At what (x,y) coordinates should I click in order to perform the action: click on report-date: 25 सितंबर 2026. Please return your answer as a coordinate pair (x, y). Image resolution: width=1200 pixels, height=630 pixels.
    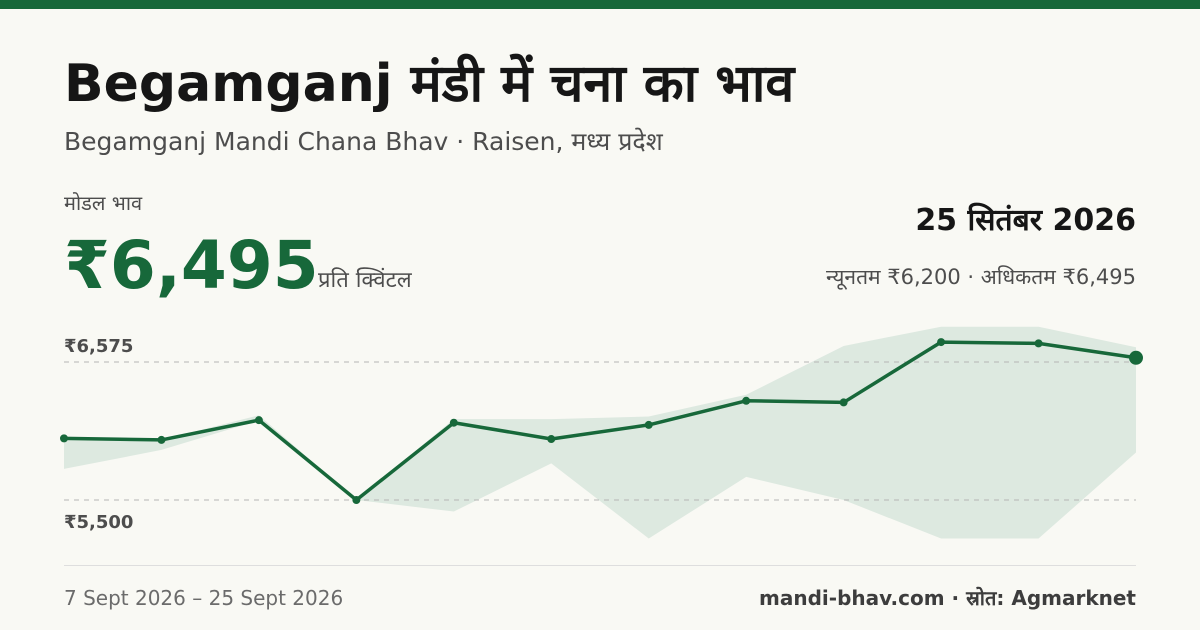
    Looking at the image, I should click on (1025, 220).